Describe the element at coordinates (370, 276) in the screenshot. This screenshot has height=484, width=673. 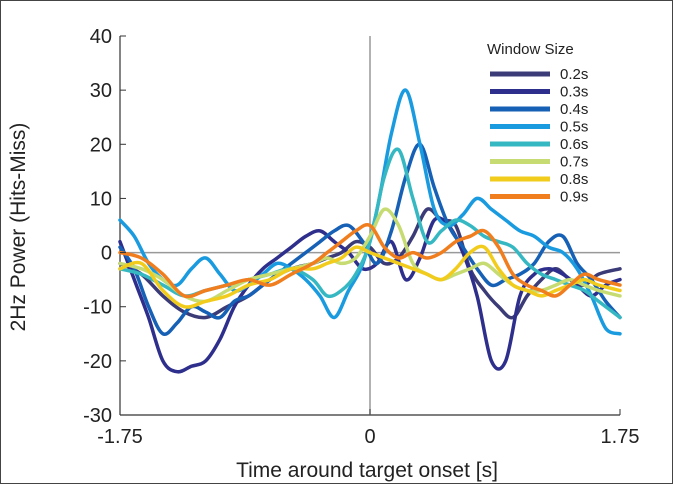
I see `series-line-0.8s` at that location.